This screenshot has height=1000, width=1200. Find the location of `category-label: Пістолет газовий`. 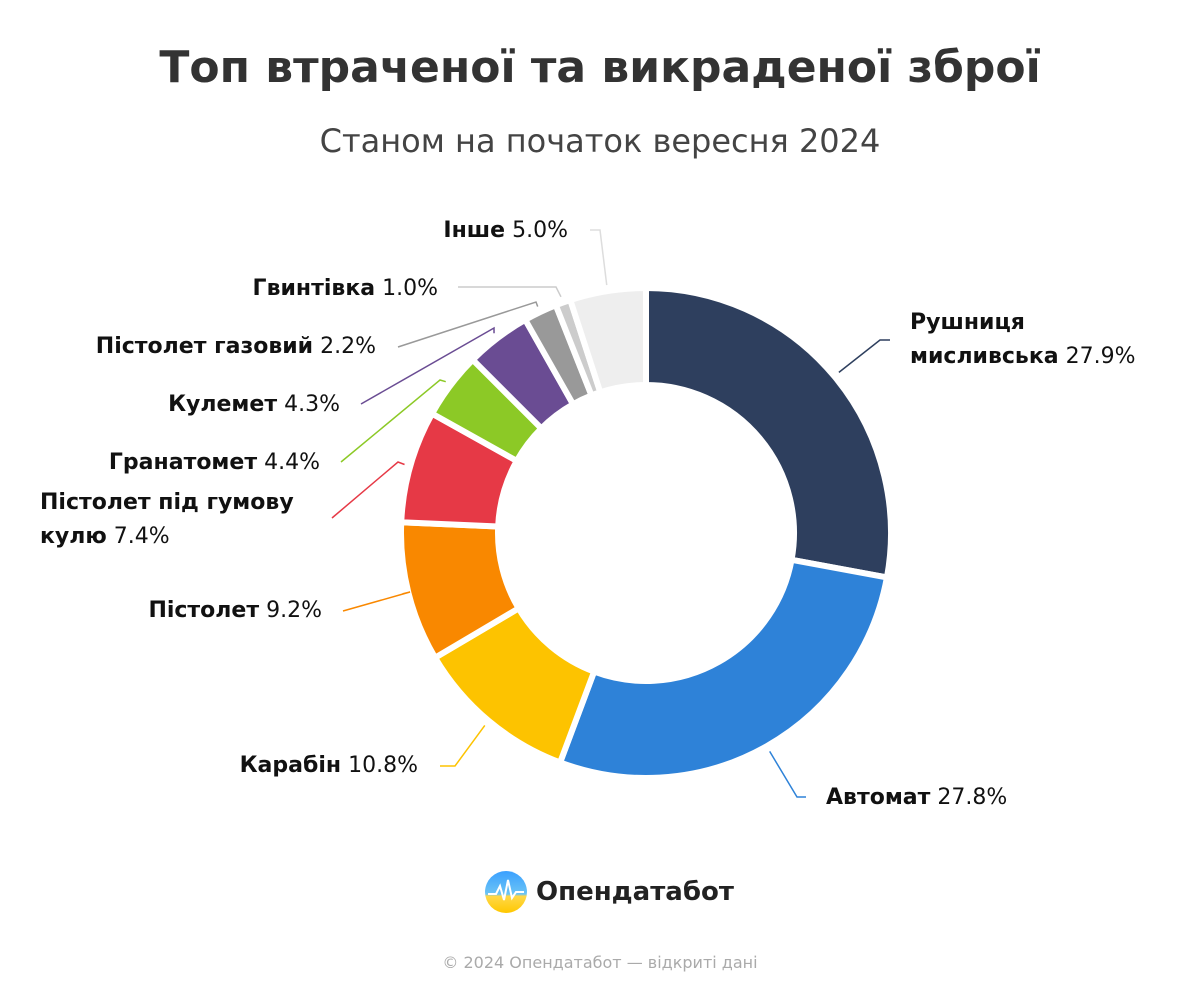

category-label: Пістолет газовий is located at coordinates (204, 346).